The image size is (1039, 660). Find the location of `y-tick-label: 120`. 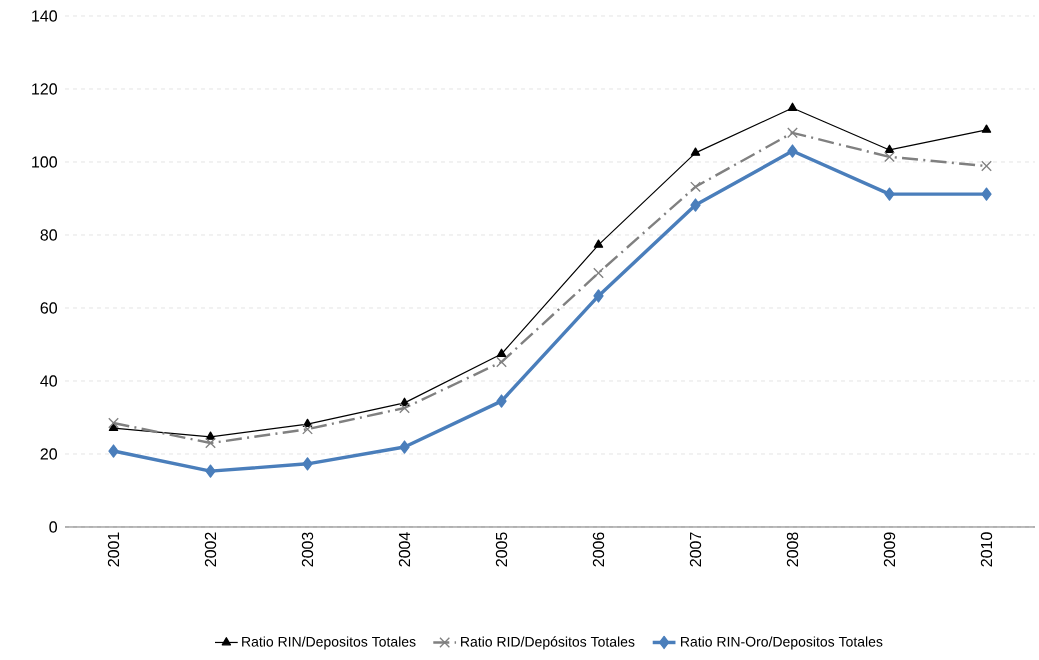

y-tick-label: 120 is located at coordinates (45, 89).